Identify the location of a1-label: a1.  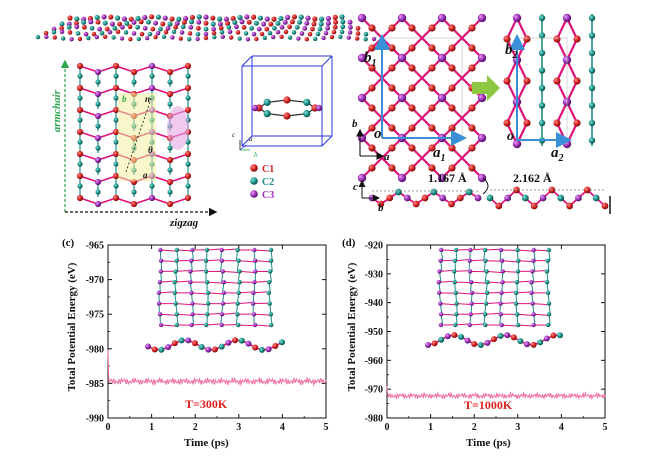
(439, 154).